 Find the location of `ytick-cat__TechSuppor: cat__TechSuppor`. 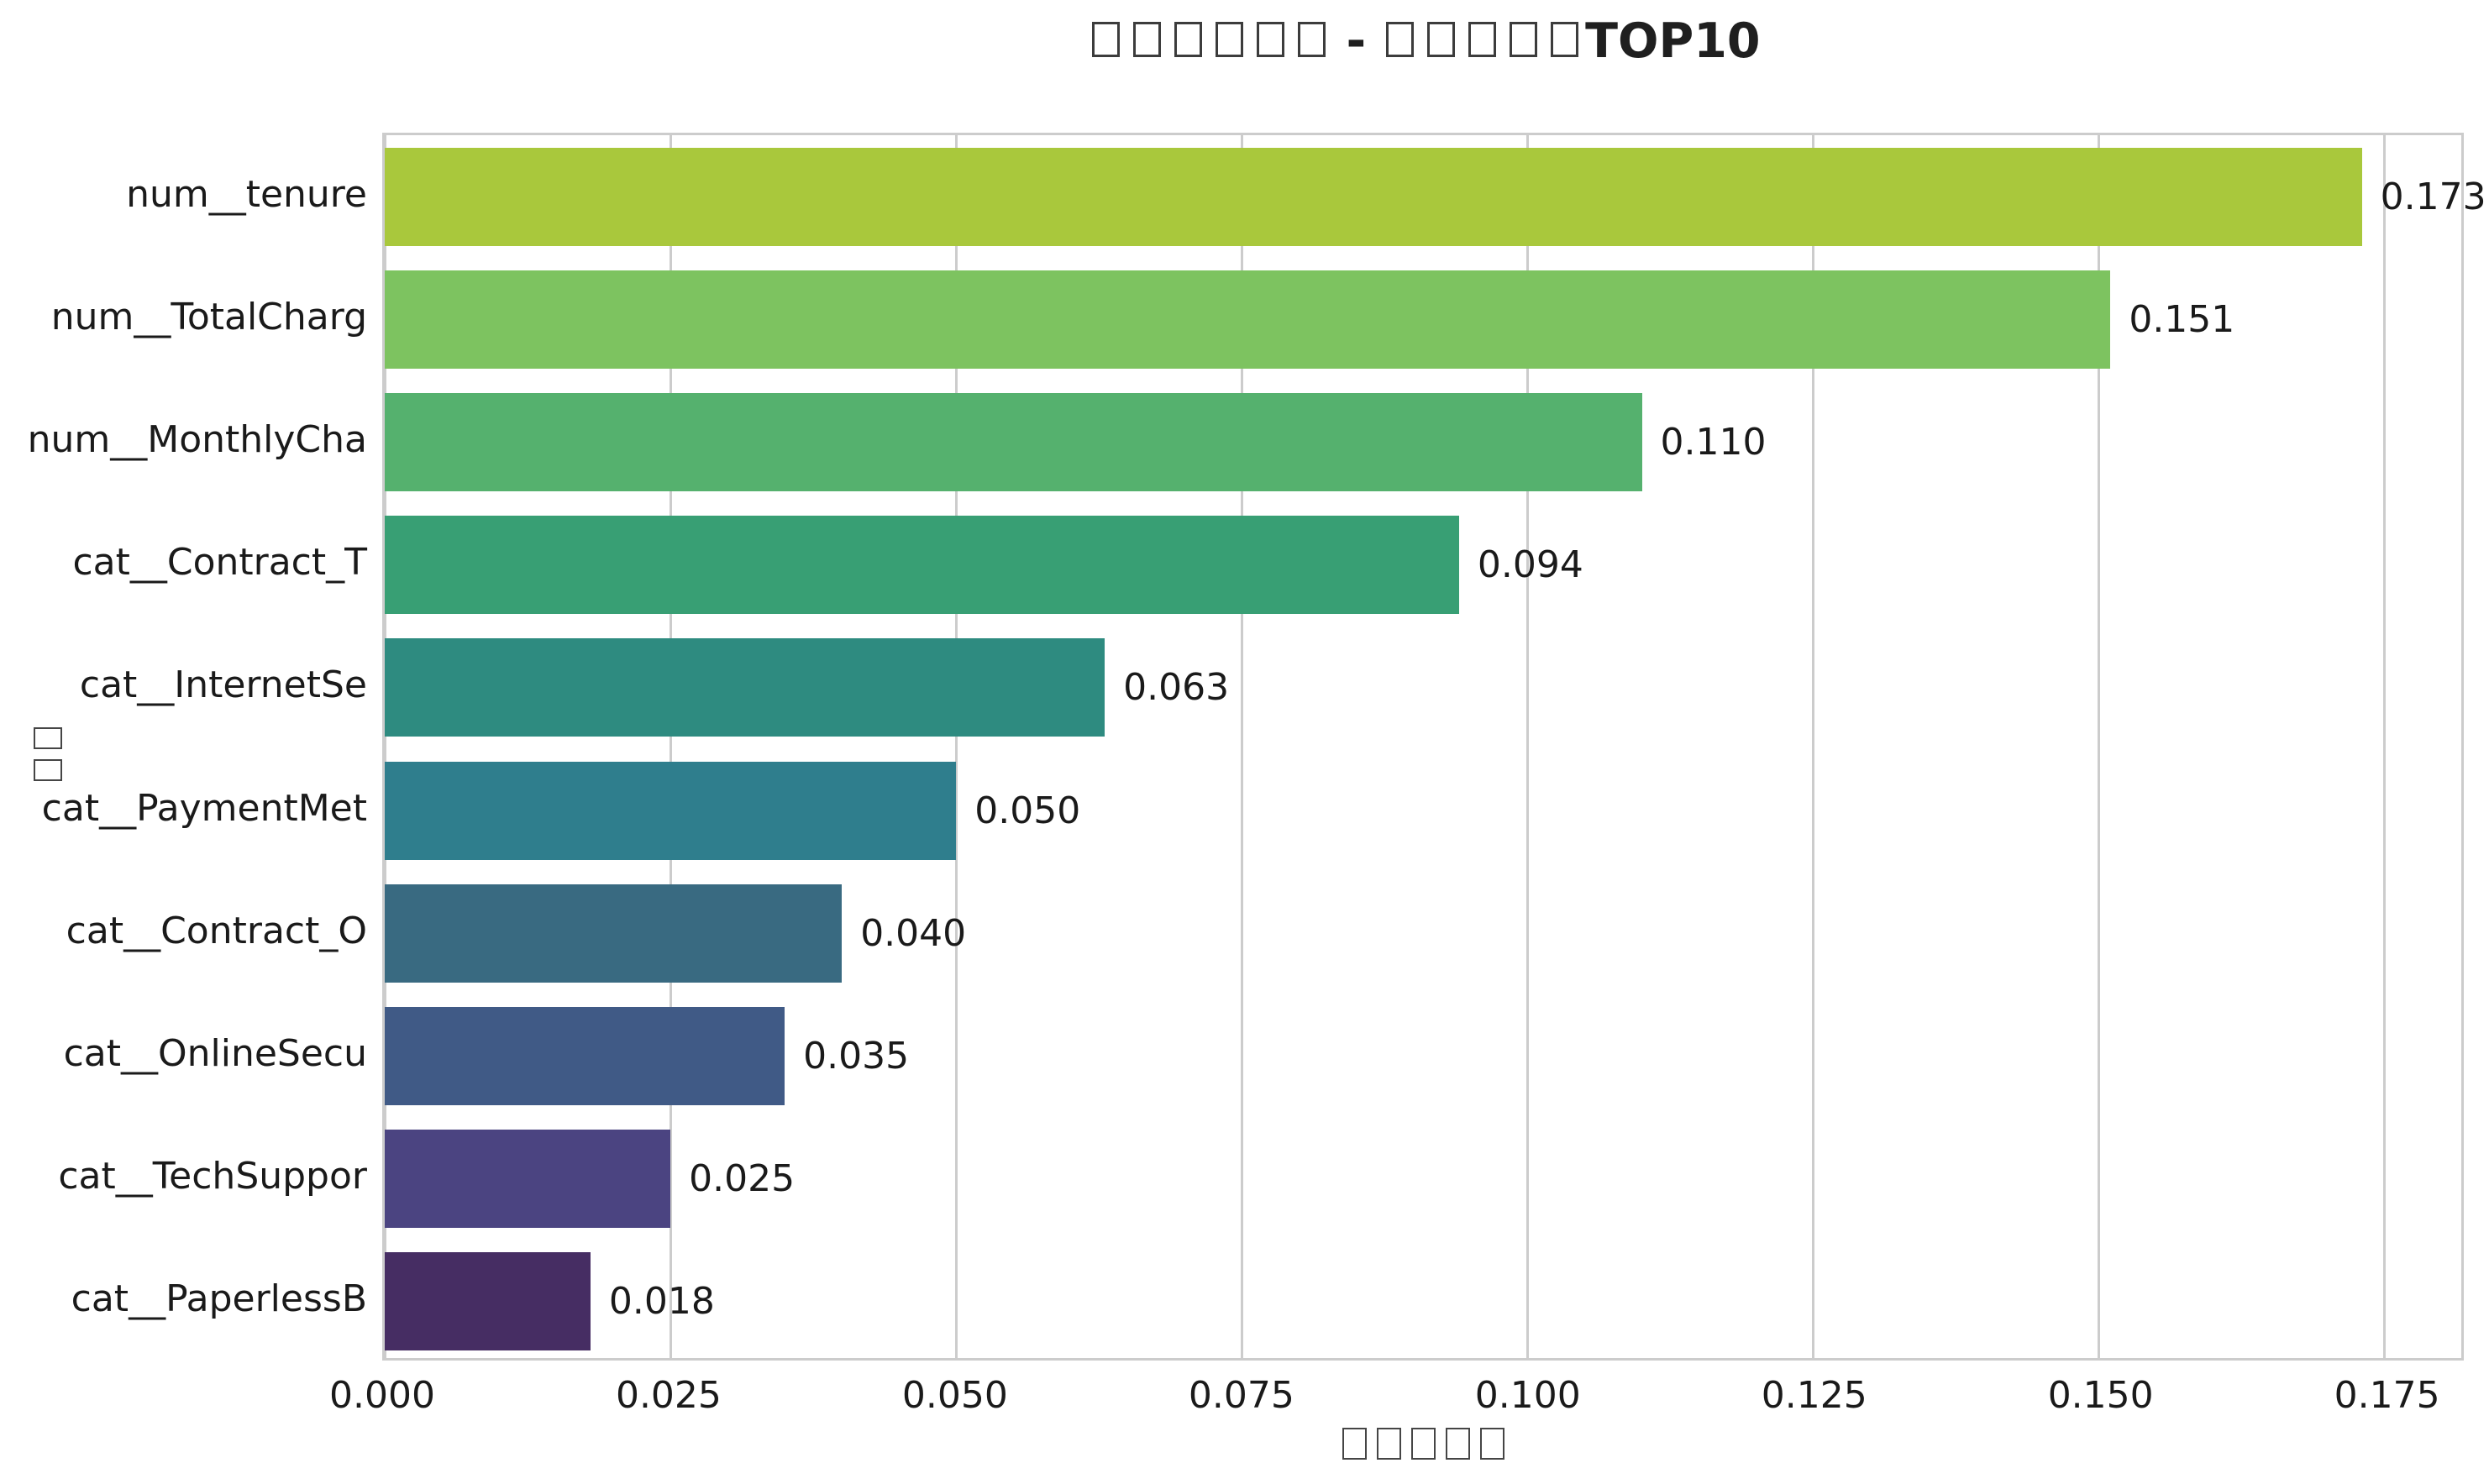

ytick-cat__TechSuppor: cat__TechSuppor is located at coordinates (212, 1177).